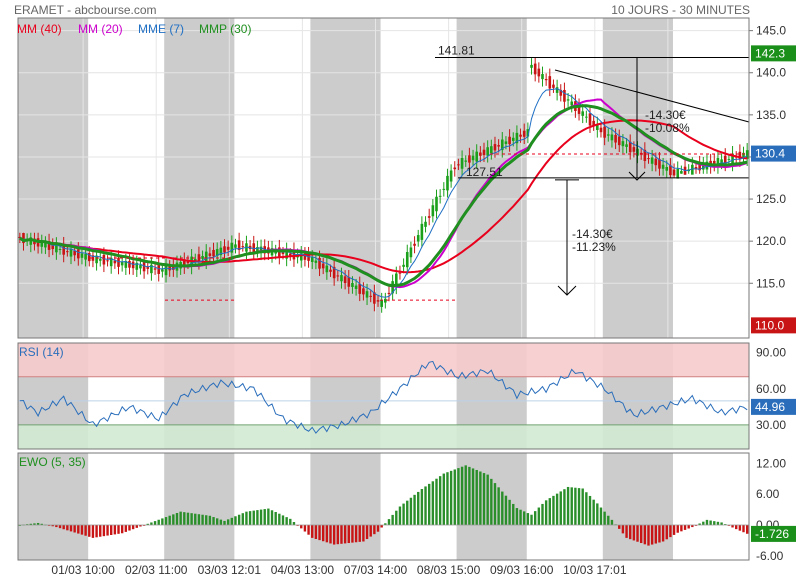 The width and height of the screenshot is (800, 580). I want to click on rsi-tick-label: 30.00, so click(771, 425).